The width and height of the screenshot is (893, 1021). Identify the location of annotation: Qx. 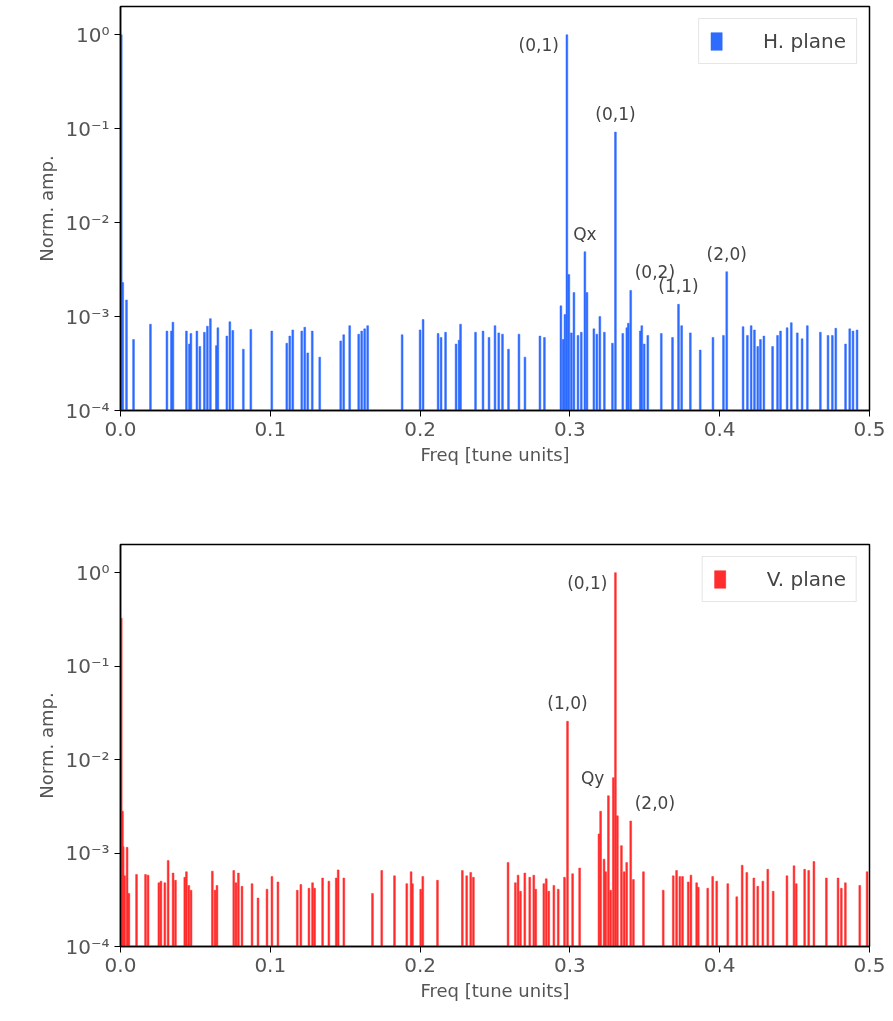
(585, 233).